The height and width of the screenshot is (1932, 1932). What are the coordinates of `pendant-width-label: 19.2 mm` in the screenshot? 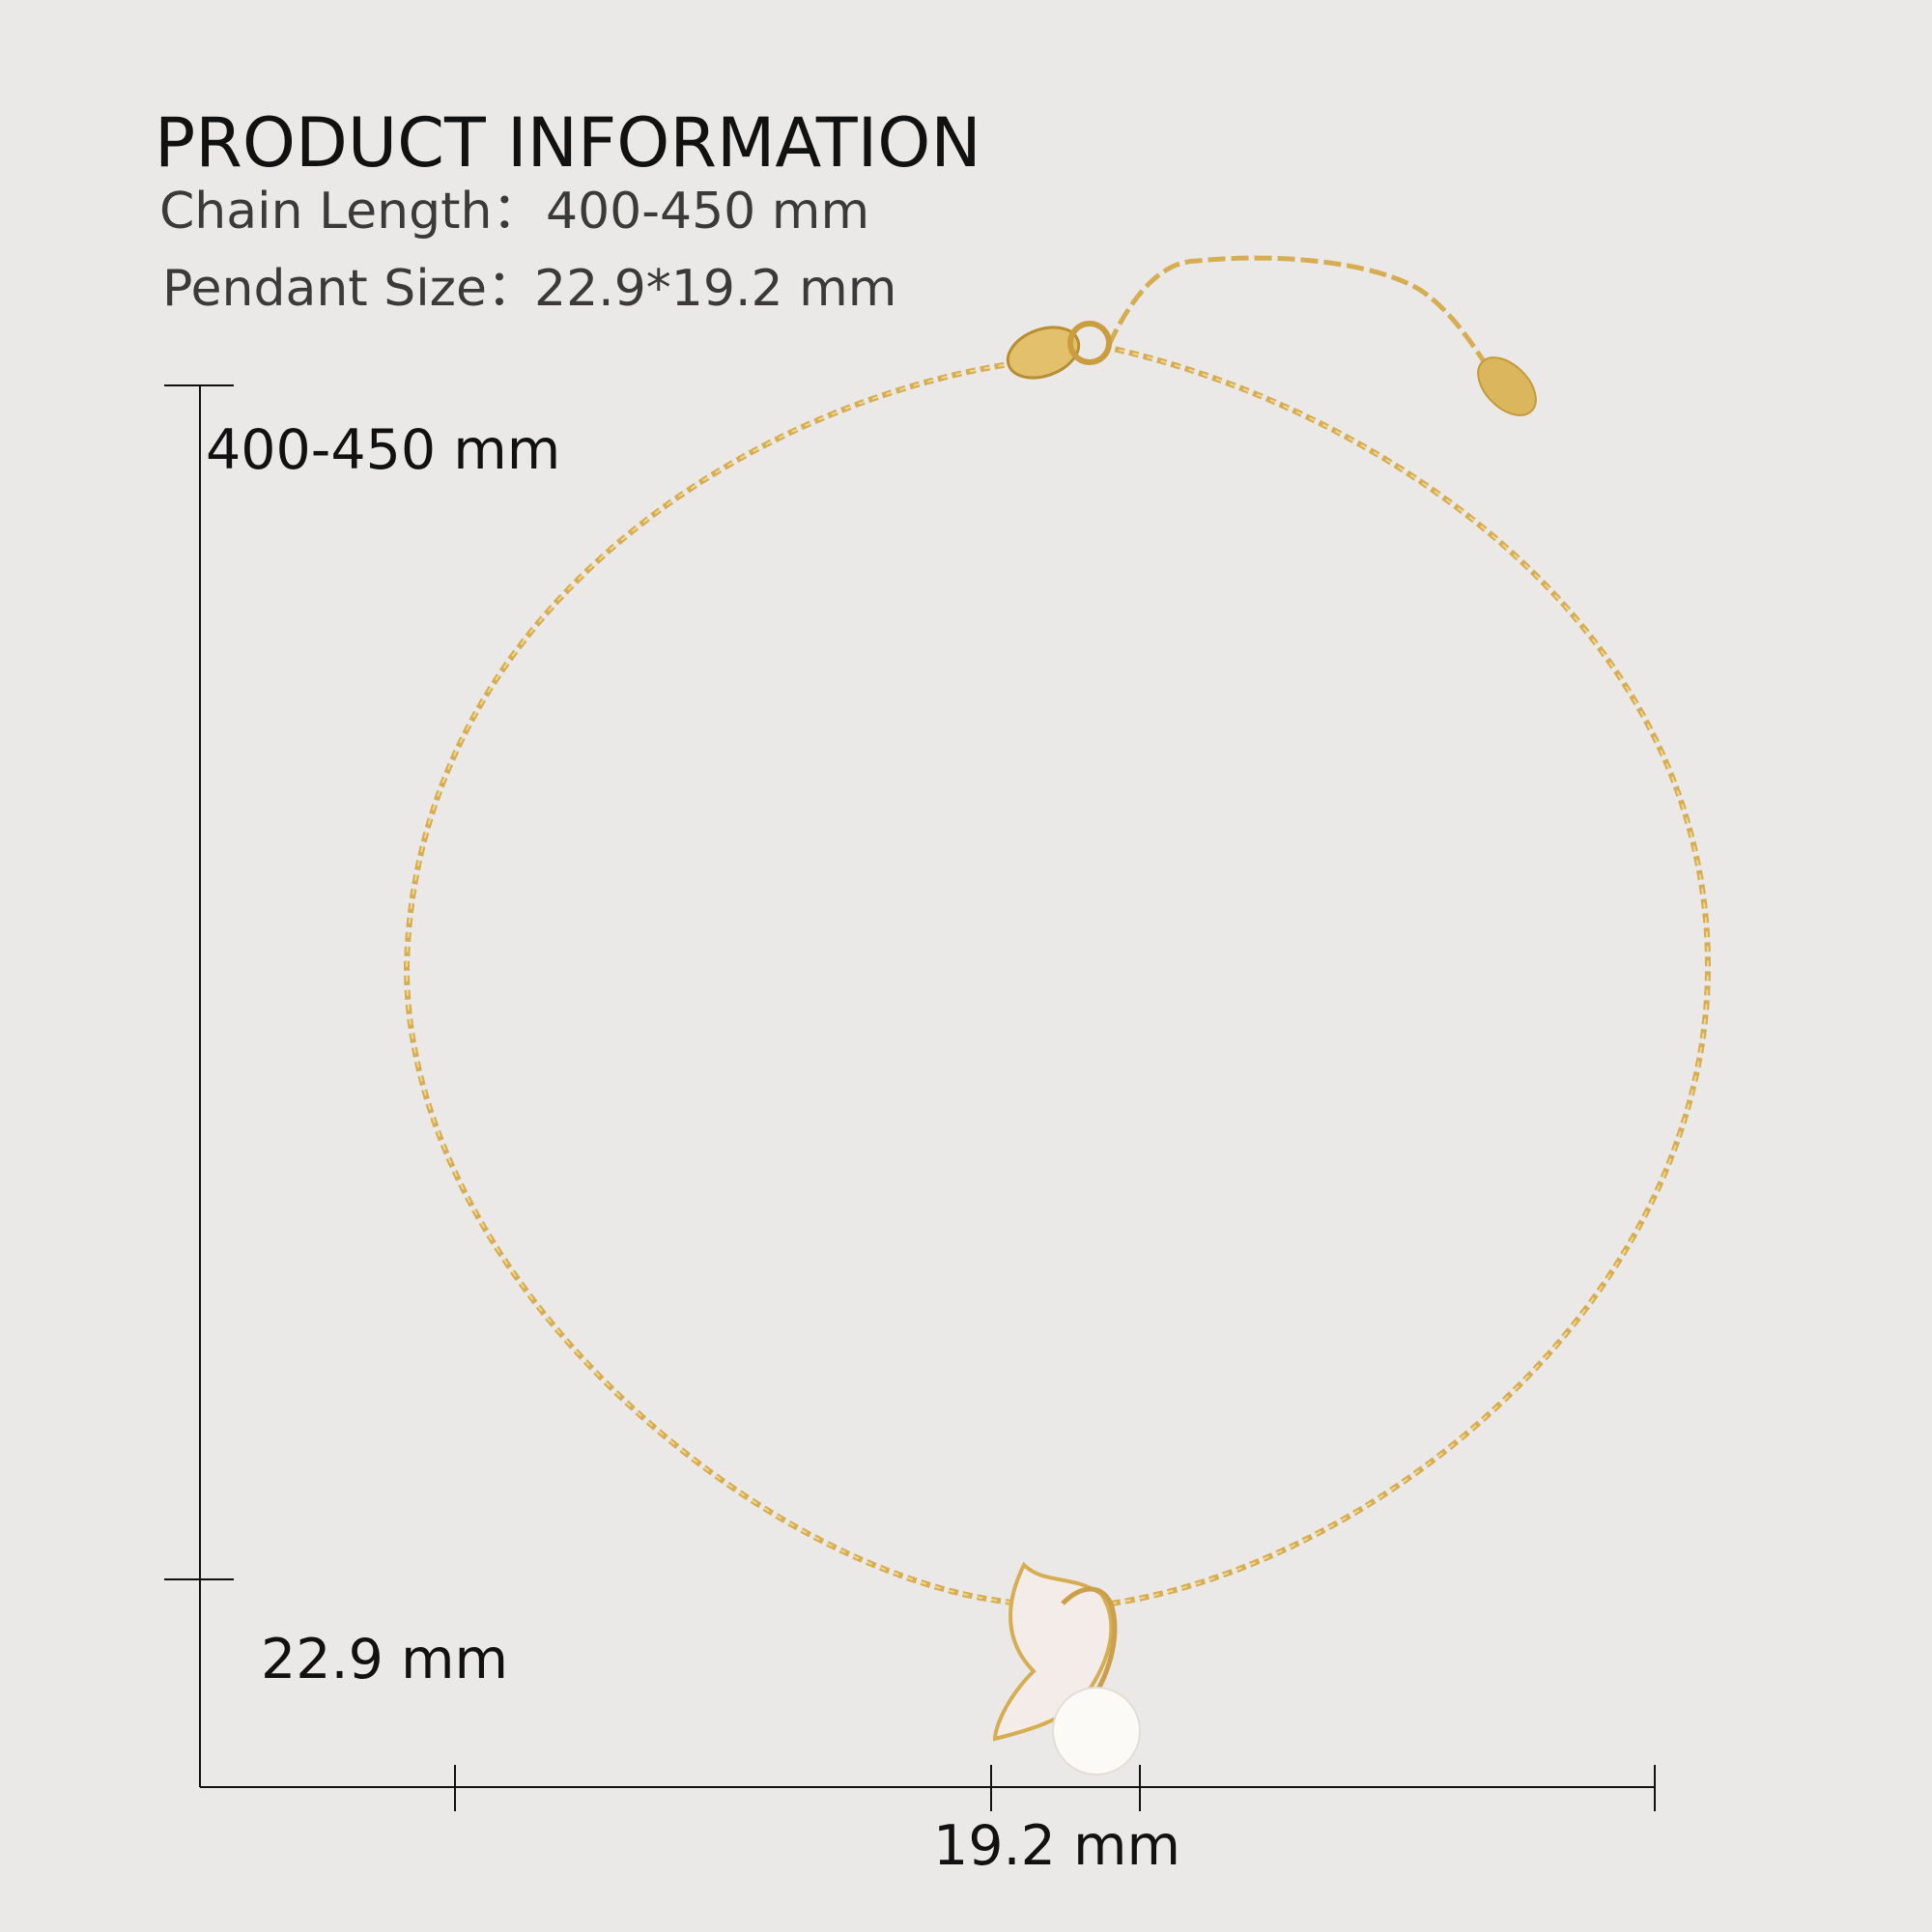 It's located at (1056, 1846).